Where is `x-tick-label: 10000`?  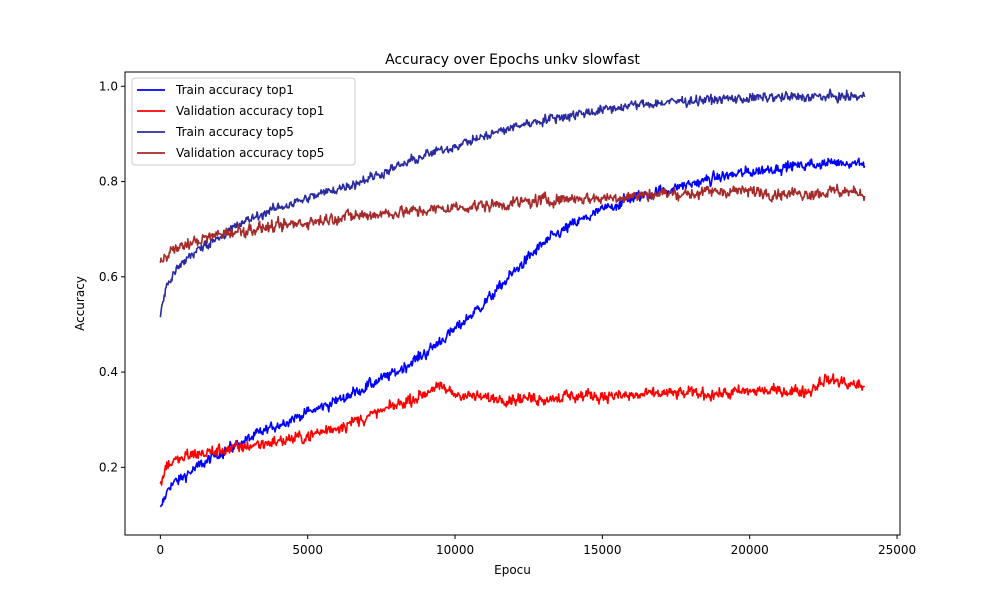 x-tick-label: 10000 is located at coordinates (455, 550).